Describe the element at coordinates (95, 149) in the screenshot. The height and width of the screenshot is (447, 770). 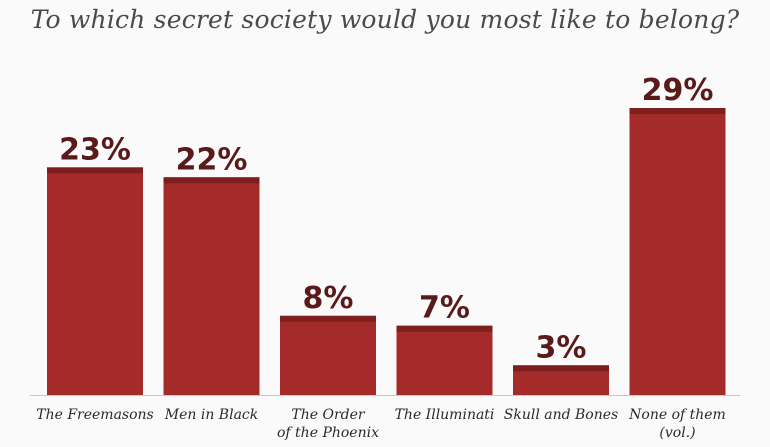
I see `value-label: 23%` at that location.